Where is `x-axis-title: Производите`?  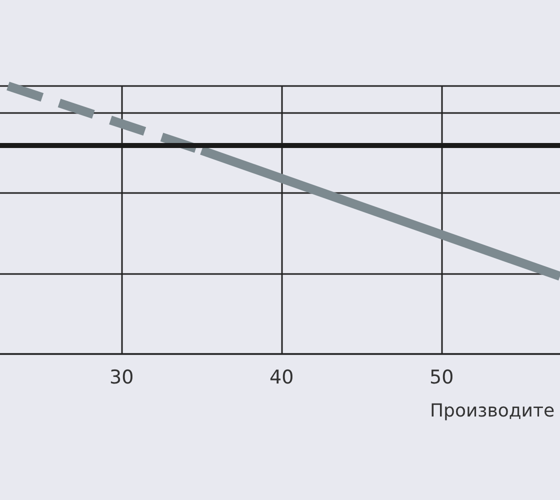 x-axis-title: Производите is located at coordinates (492, 411).